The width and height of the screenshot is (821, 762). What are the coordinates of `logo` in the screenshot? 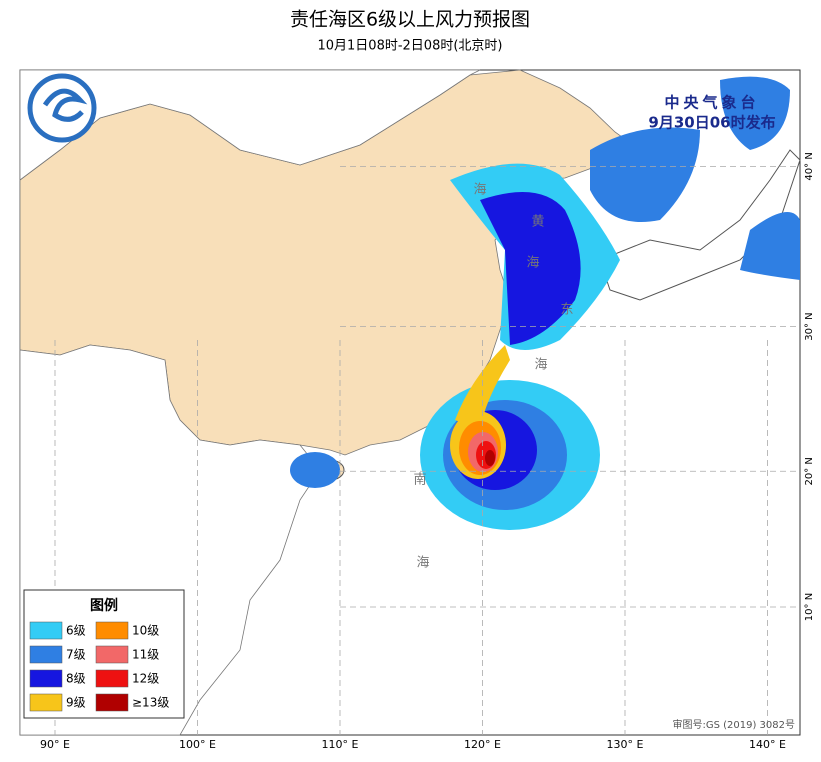 It's located at (62, 108).